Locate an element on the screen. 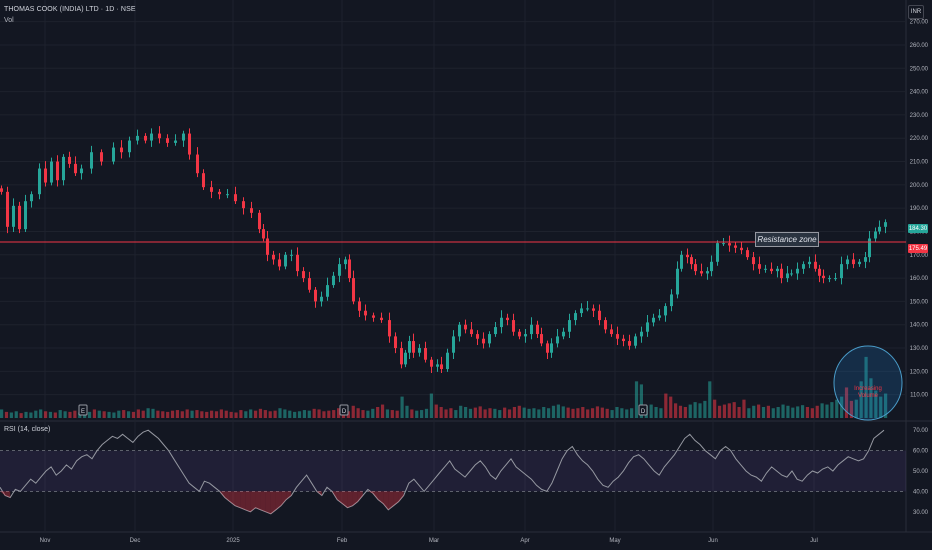  price-tick-label: 210.00 is located at coordinates (919, 163).